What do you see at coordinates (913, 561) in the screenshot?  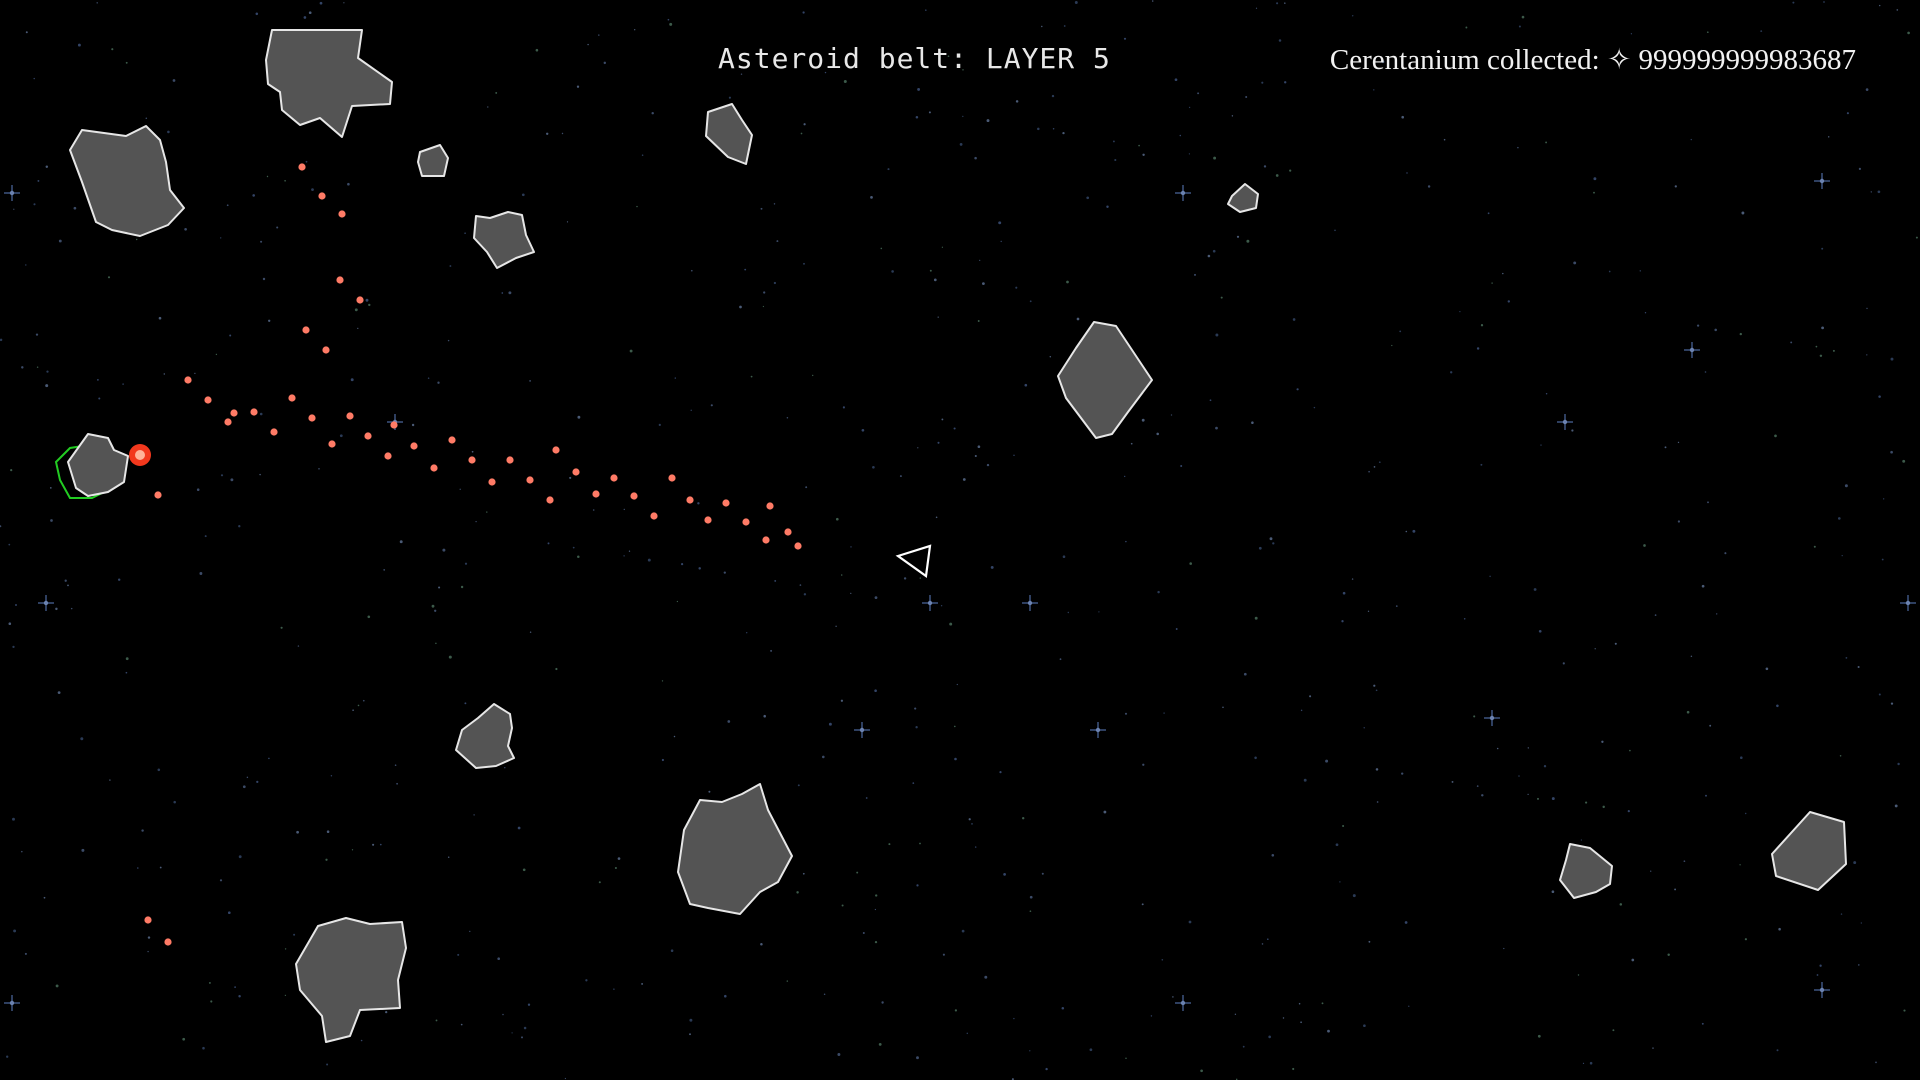 I see `player-ship` at bounding box center [913, 561].